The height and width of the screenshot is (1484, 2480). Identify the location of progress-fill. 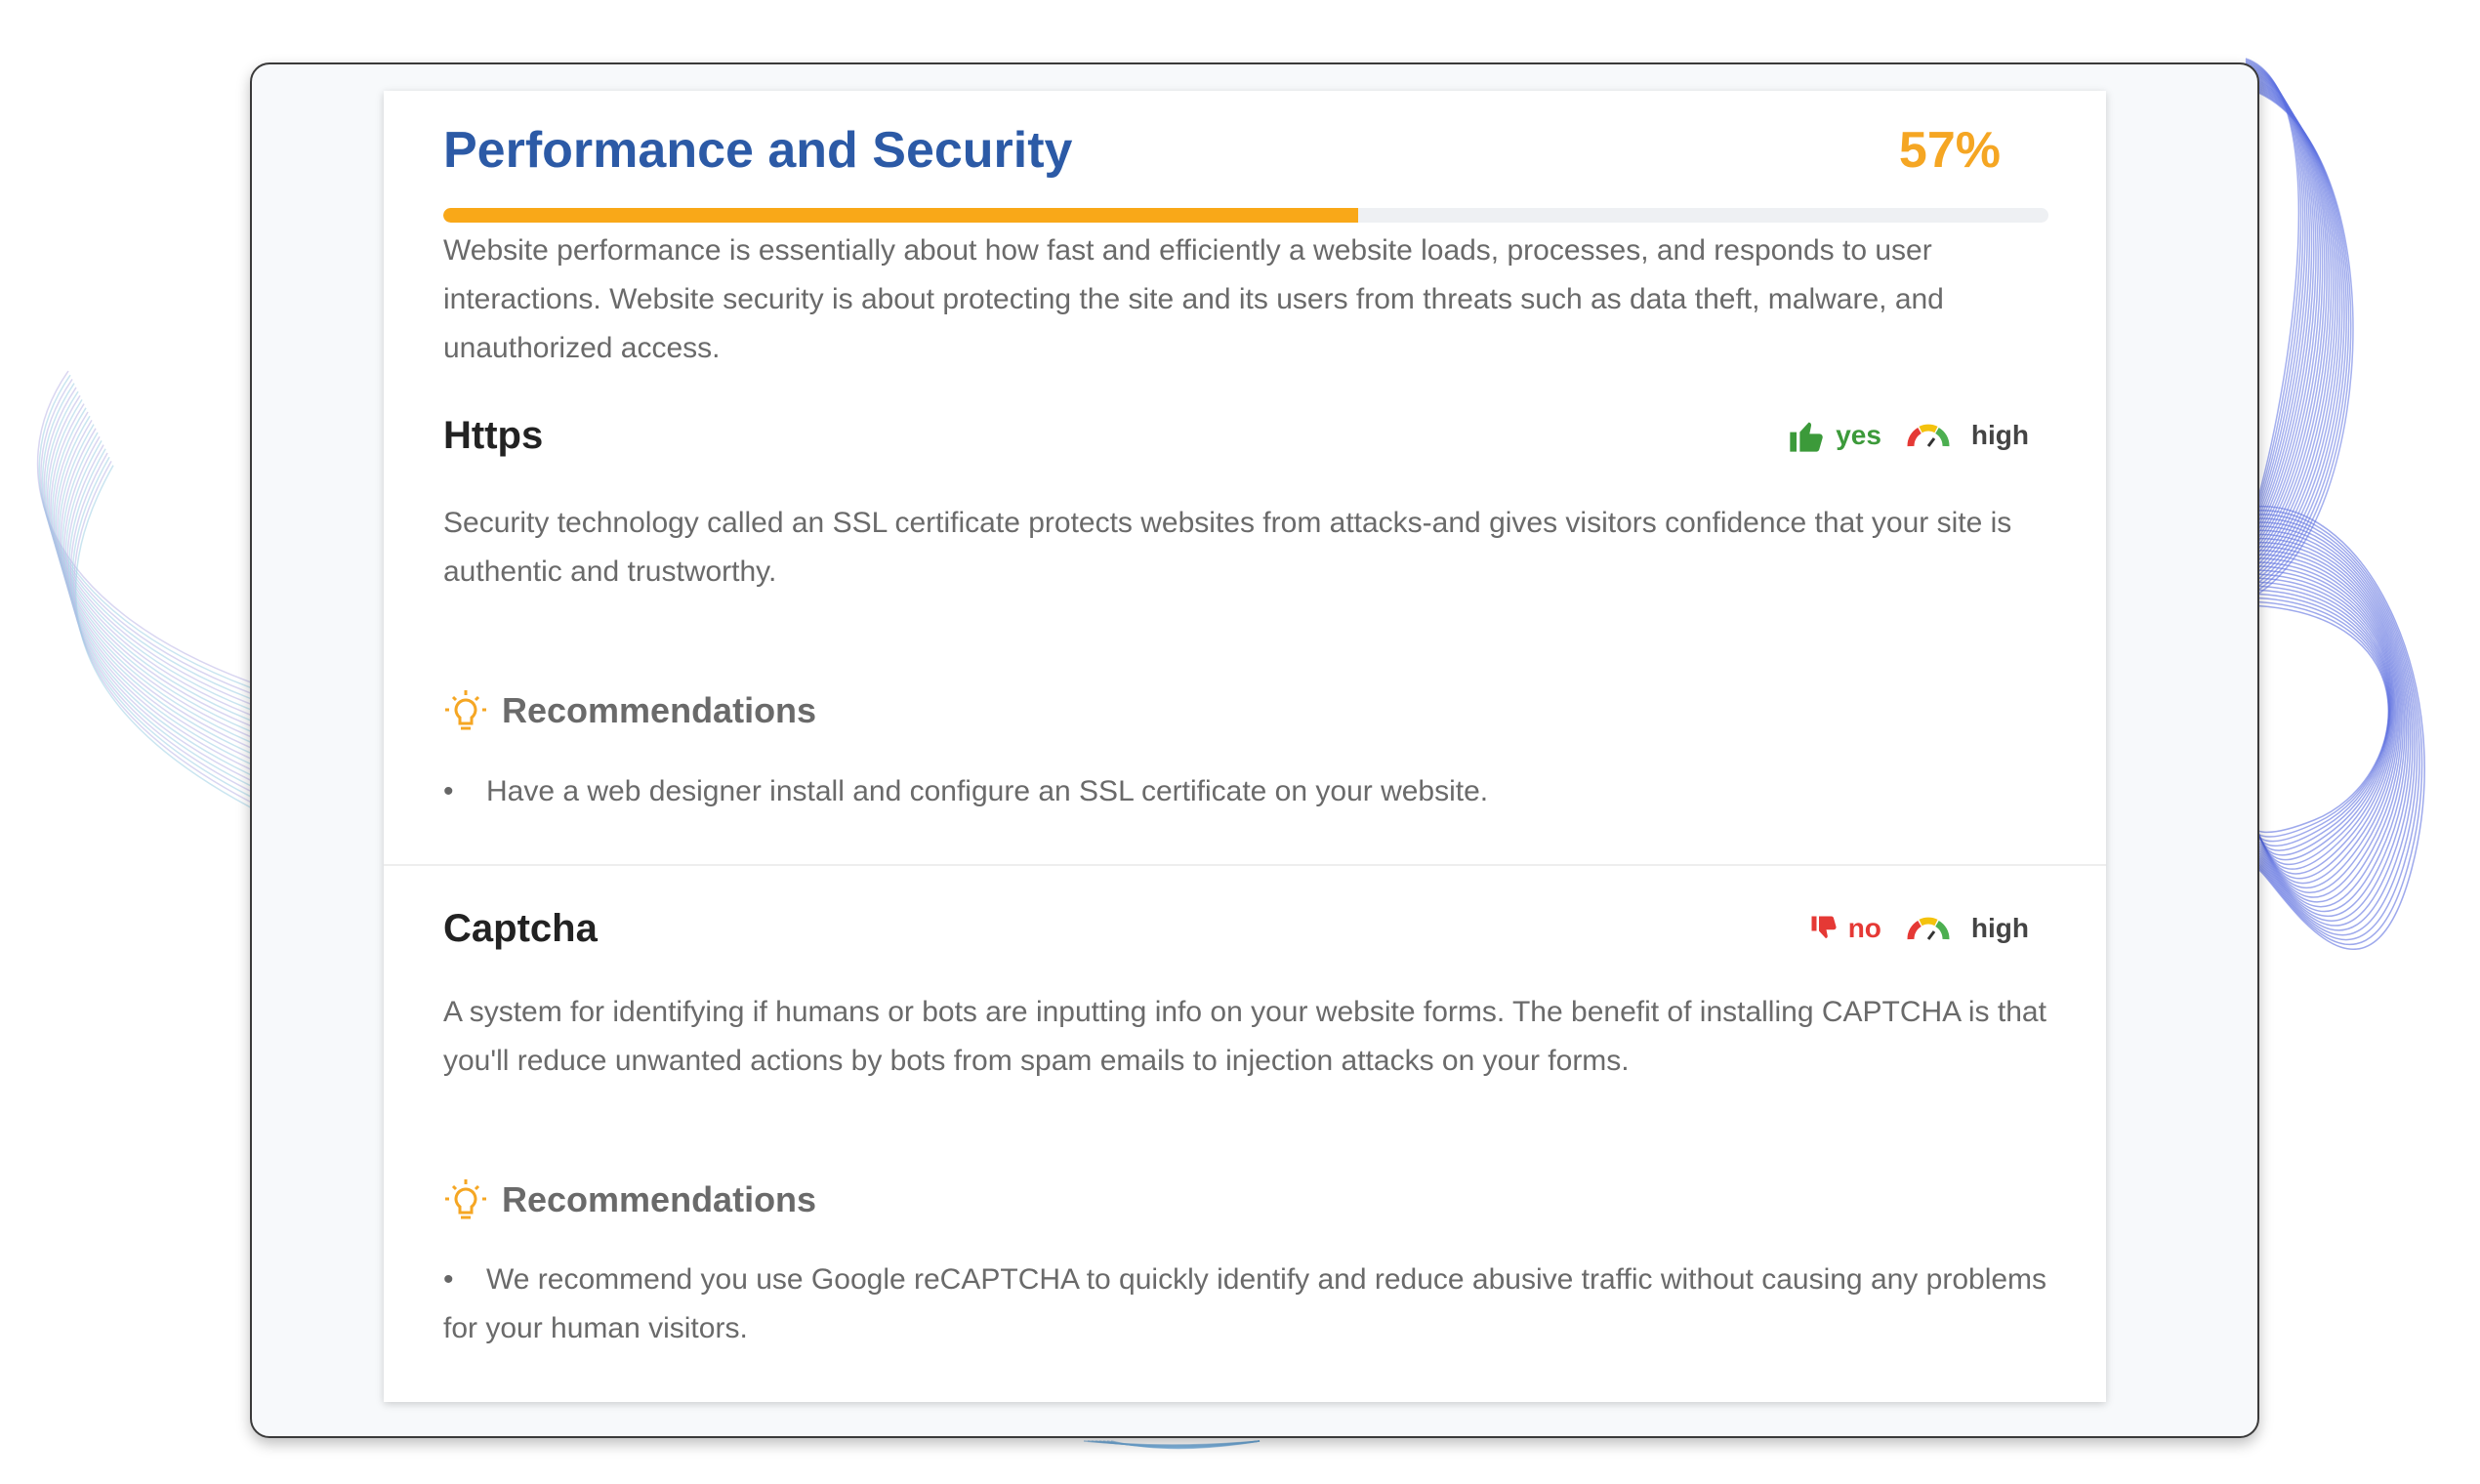
(901, 216).